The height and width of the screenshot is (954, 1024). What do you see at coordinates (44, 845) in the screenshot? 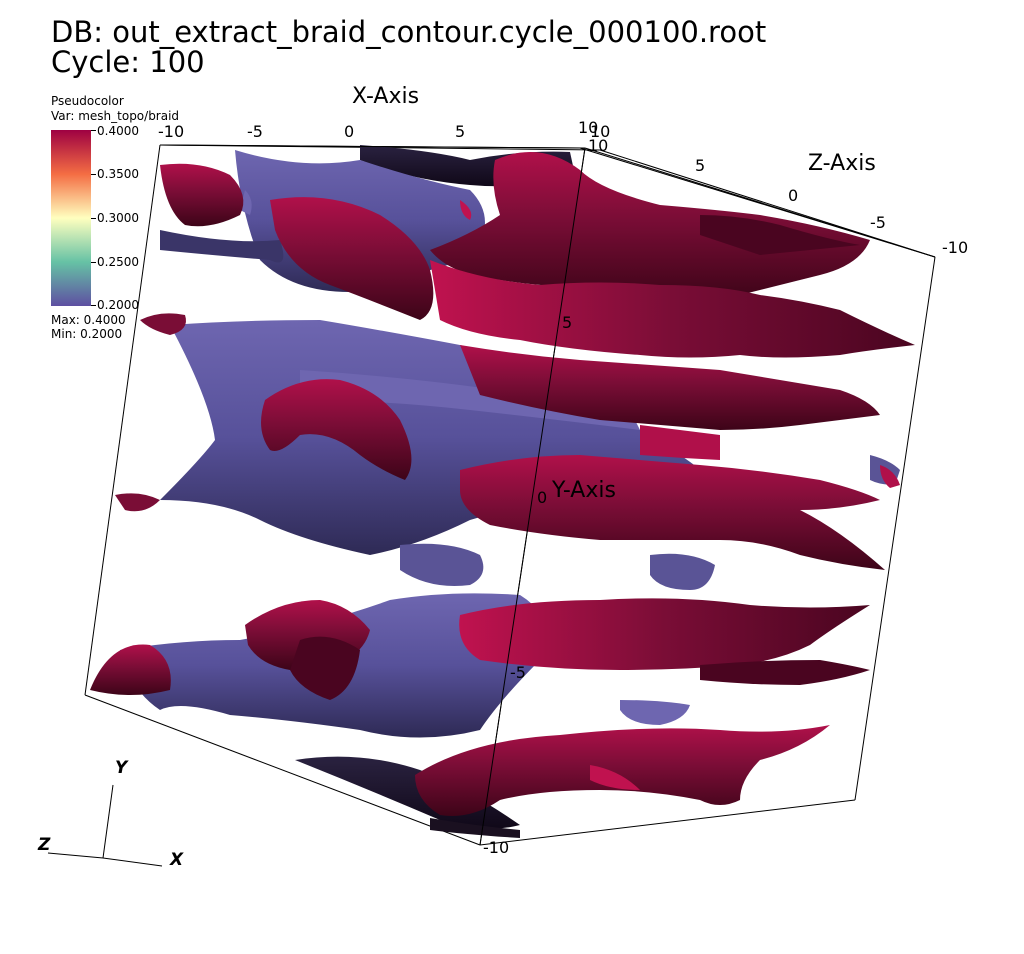
I see `triad-z-label: Z` at bounding box center [44, 845].